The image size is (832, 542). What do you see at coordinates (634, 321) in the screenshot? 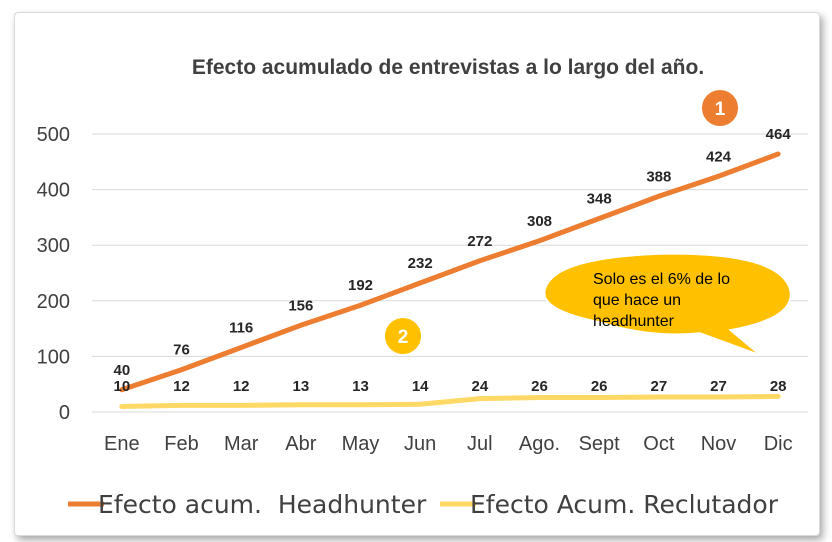
I see `callout-line-3: headhunter` at bounding box center [634, 321].